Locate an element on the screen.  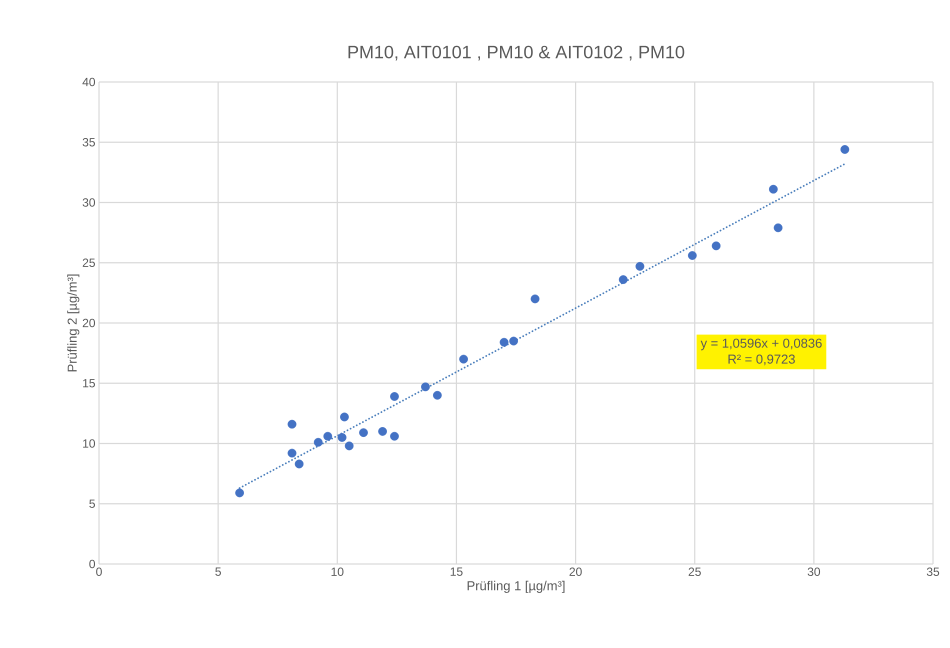
y-tick-label: 5 is located at coordinates (92, 504).